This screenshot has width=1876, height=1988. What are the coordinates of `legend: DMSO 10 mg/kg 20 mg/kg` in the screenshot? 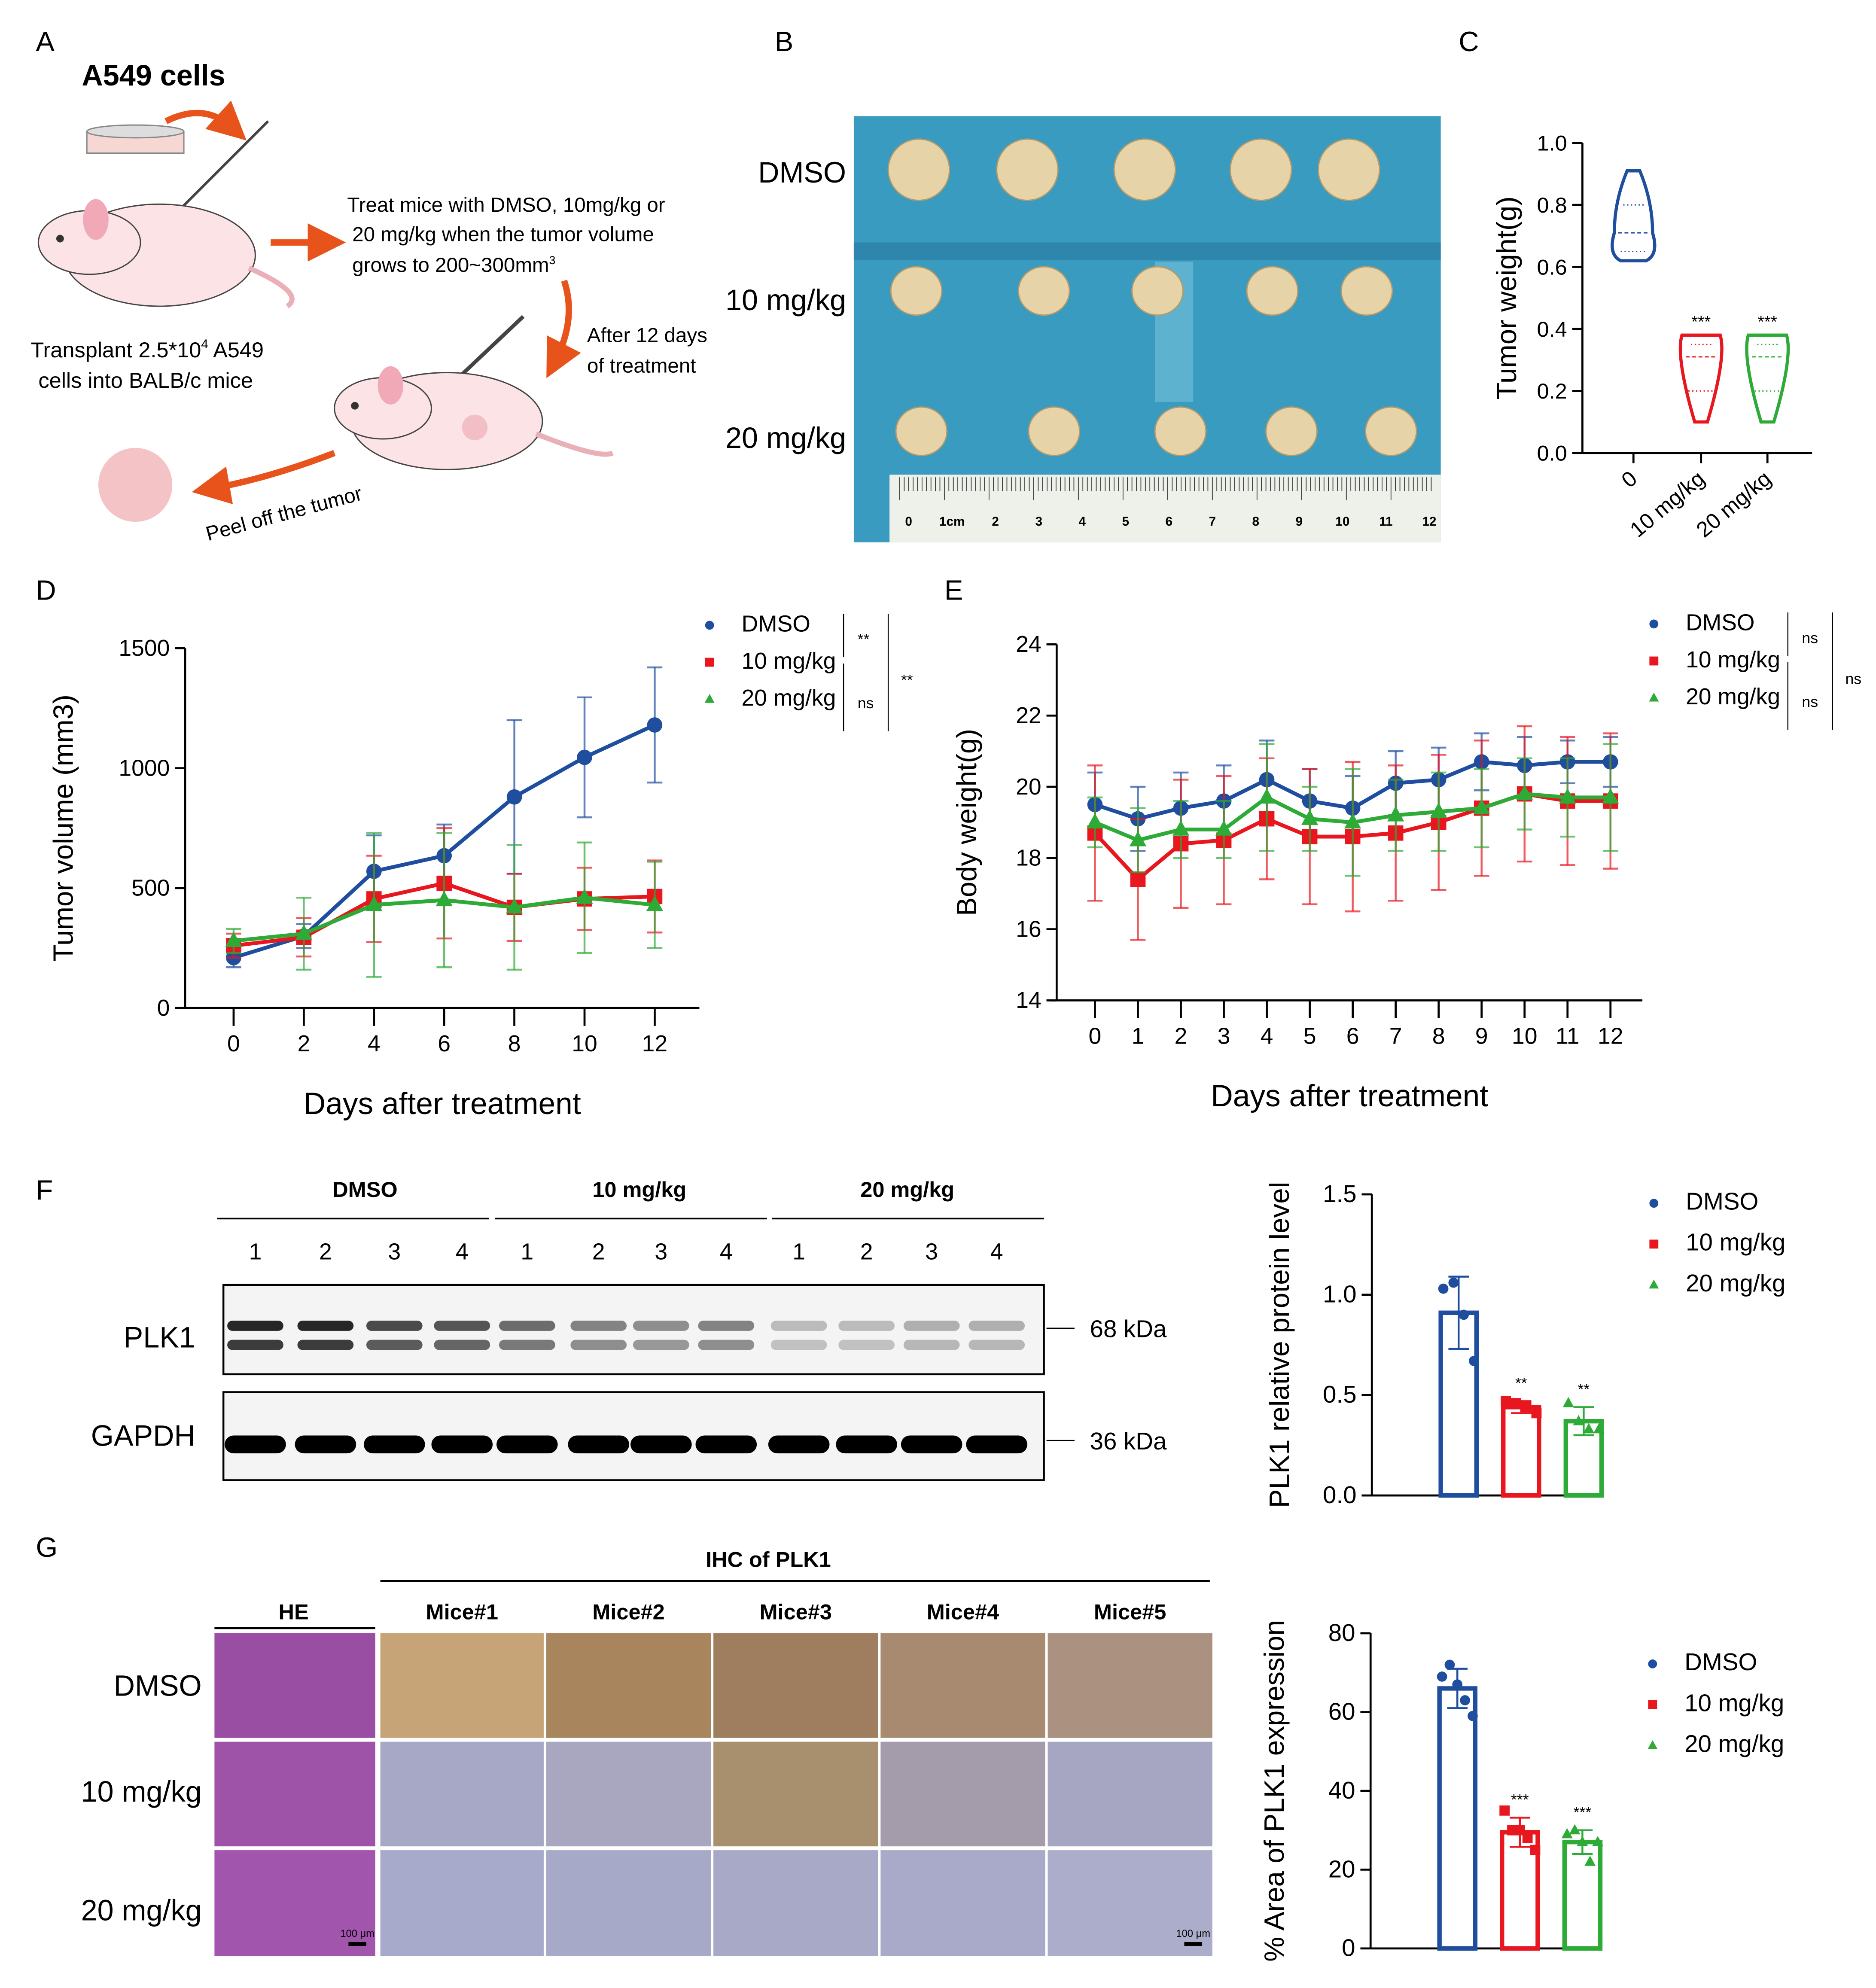 It's located at (1717, 1242).